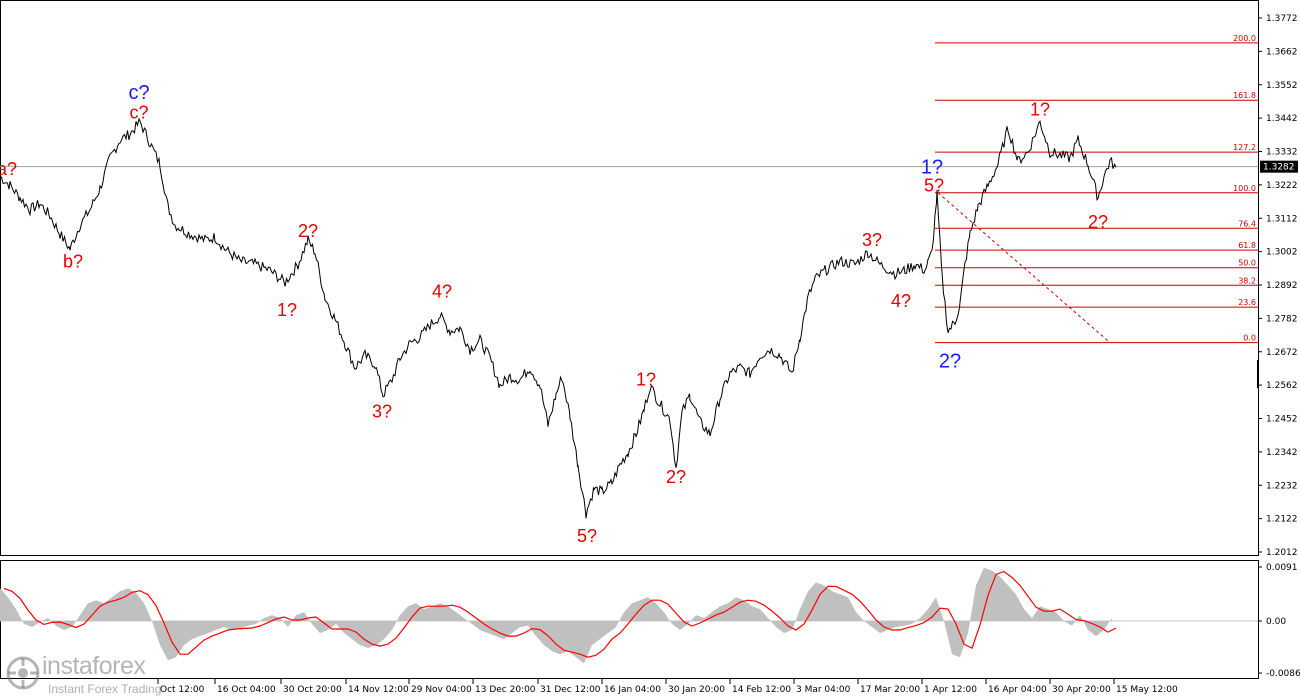 The width and height of the screenshot is (1300, 700). What do you see at coordinates (1282, 253) in the screenshot?
I see `price-tick-label: 1.3002` at bounding box center [1282, 253].